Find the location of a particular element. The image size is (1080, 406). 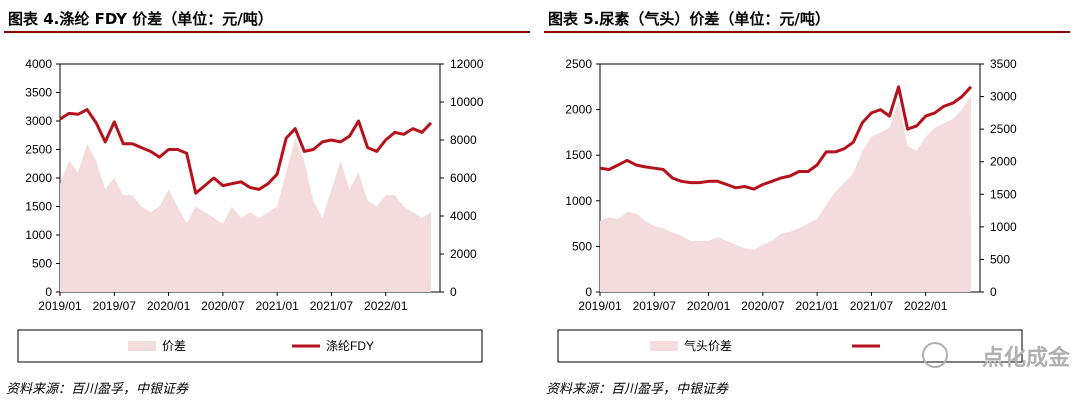

y-right-tick-label: 1000 is located at coordinates (1003, 227).